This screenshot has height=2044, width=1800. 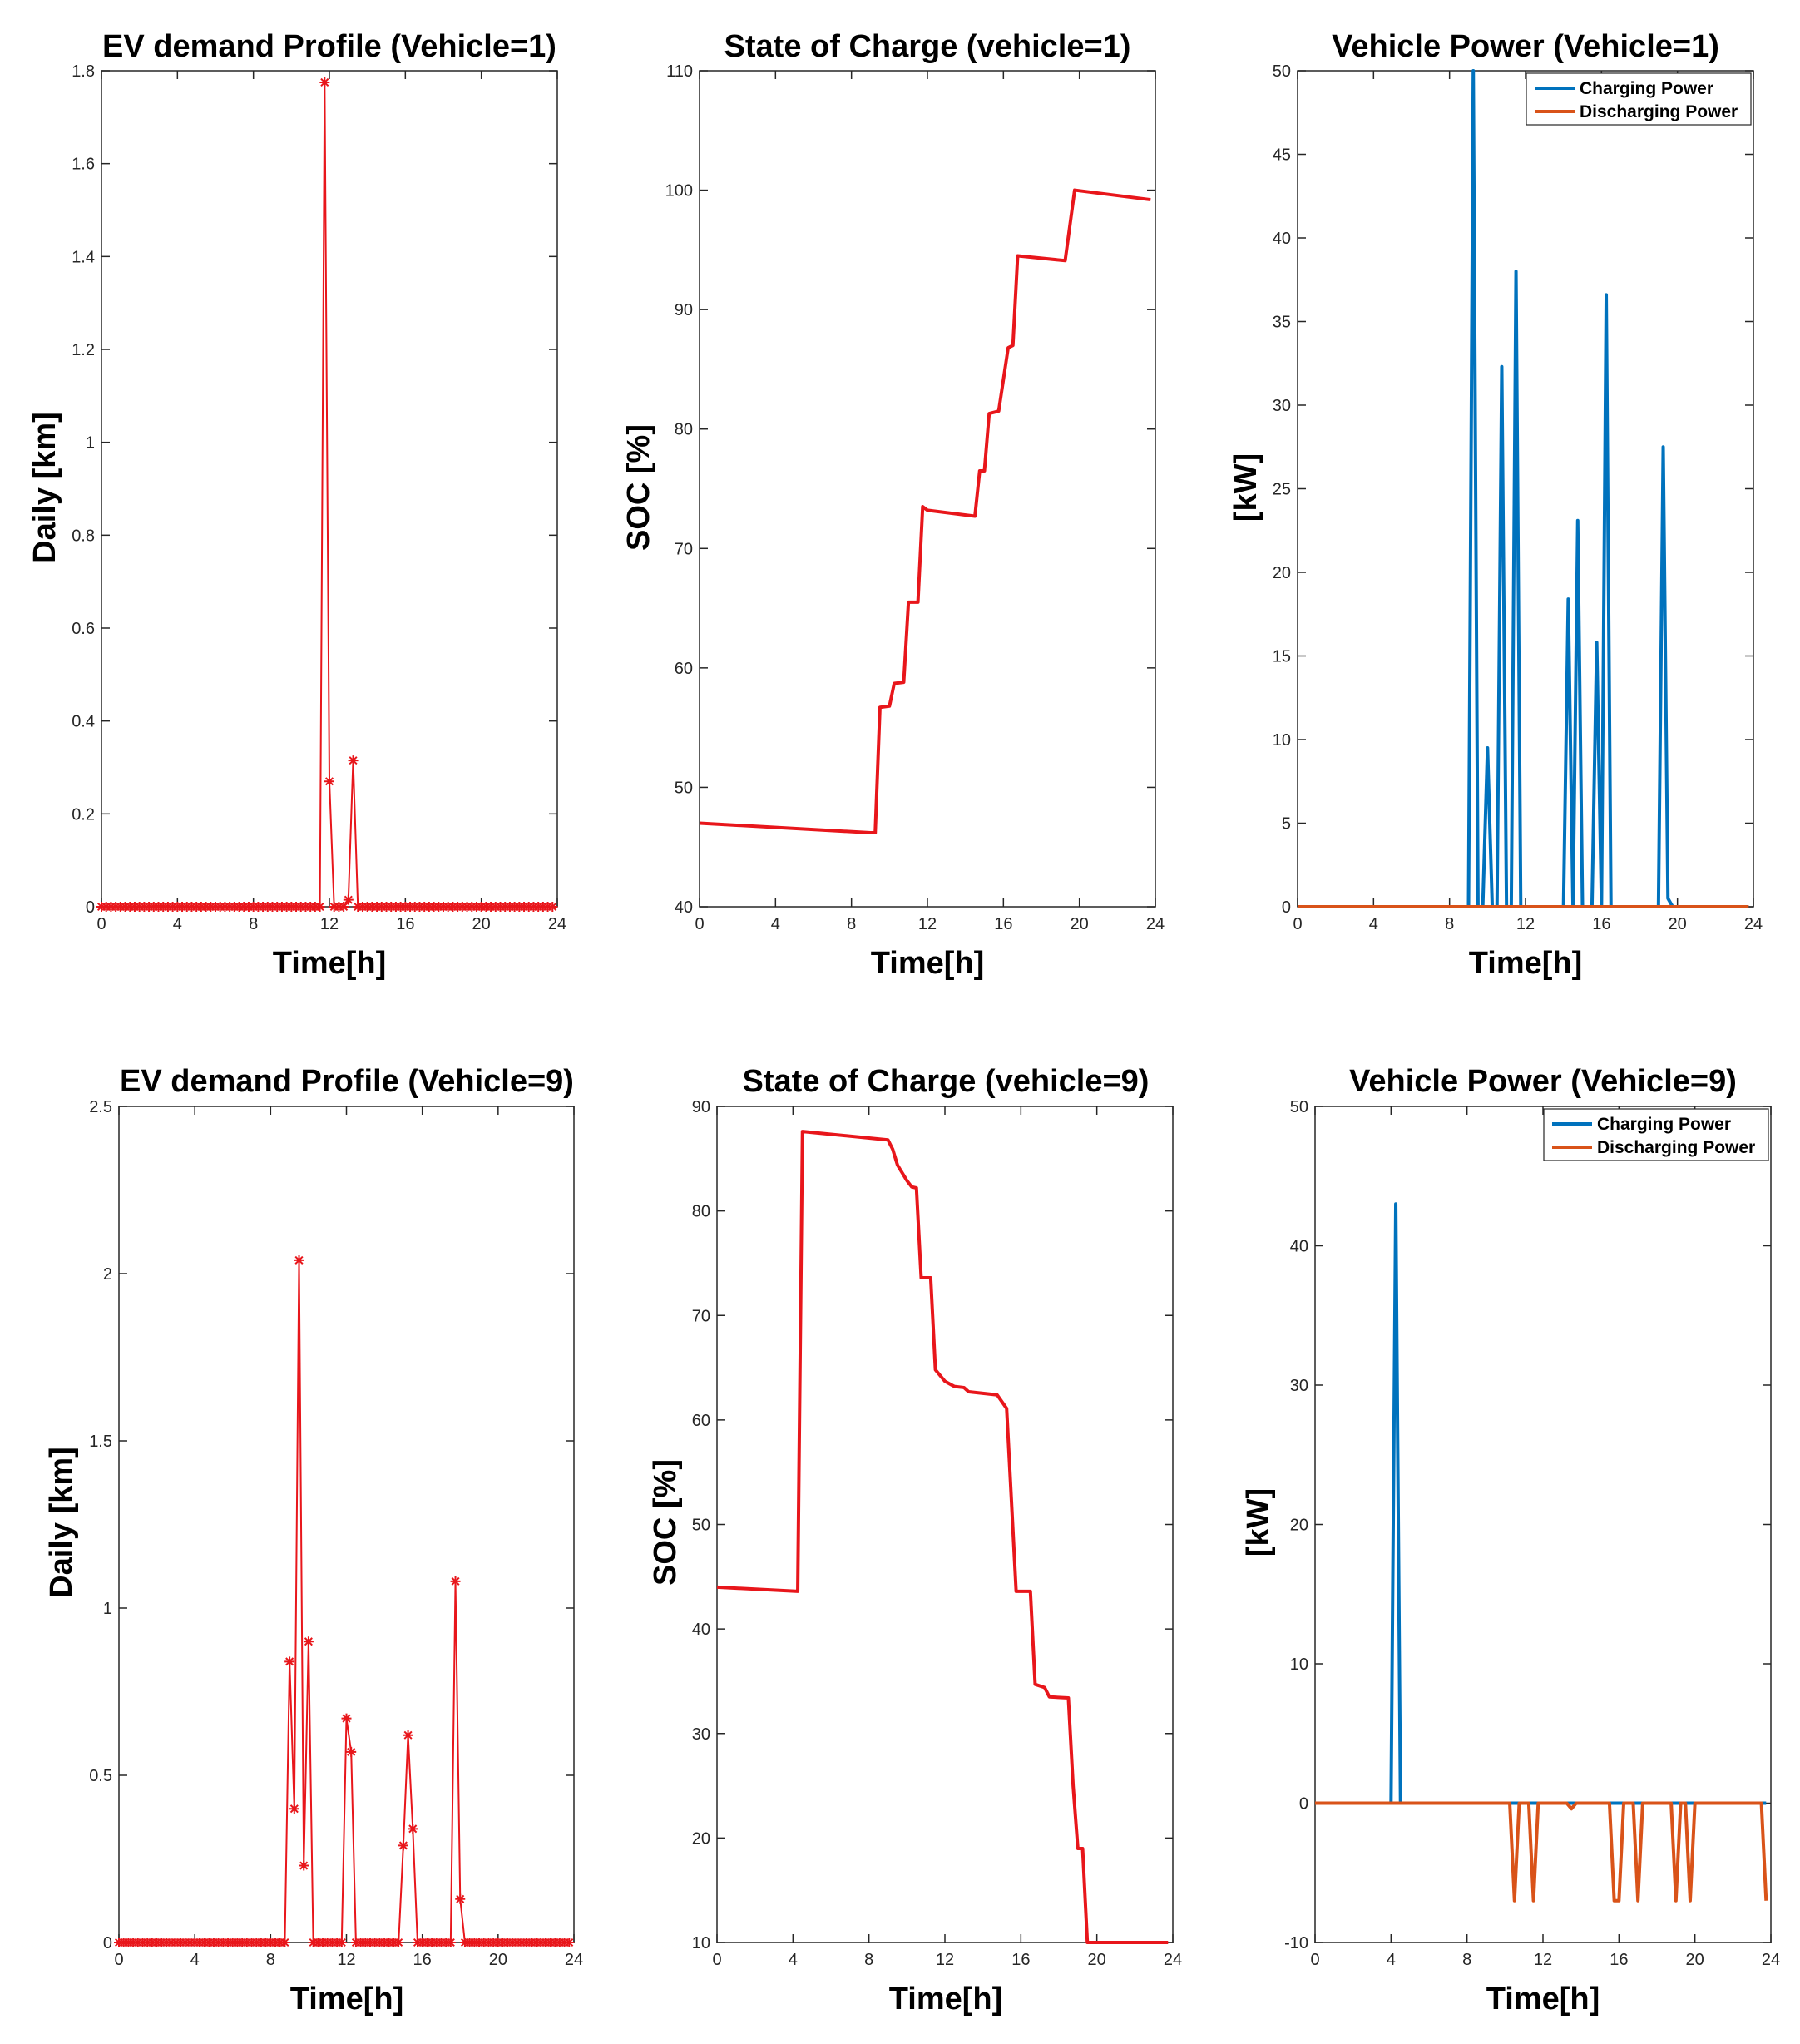 What do you see at coordinates (100, 1107) in the screenshot?
I see `y-tick-label: 2.5` at bounding box center [100, 1107].